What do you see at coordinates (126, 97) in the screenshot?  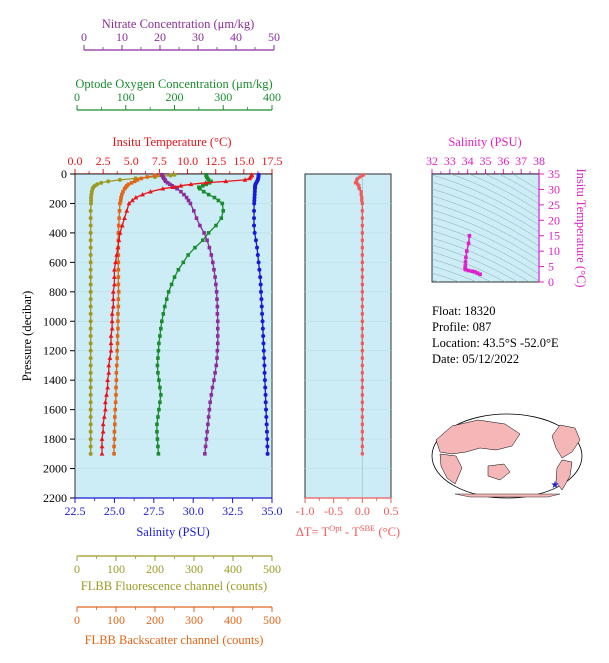 I see `oxygen-tick-label: 100` at bounding box center [126, 97].